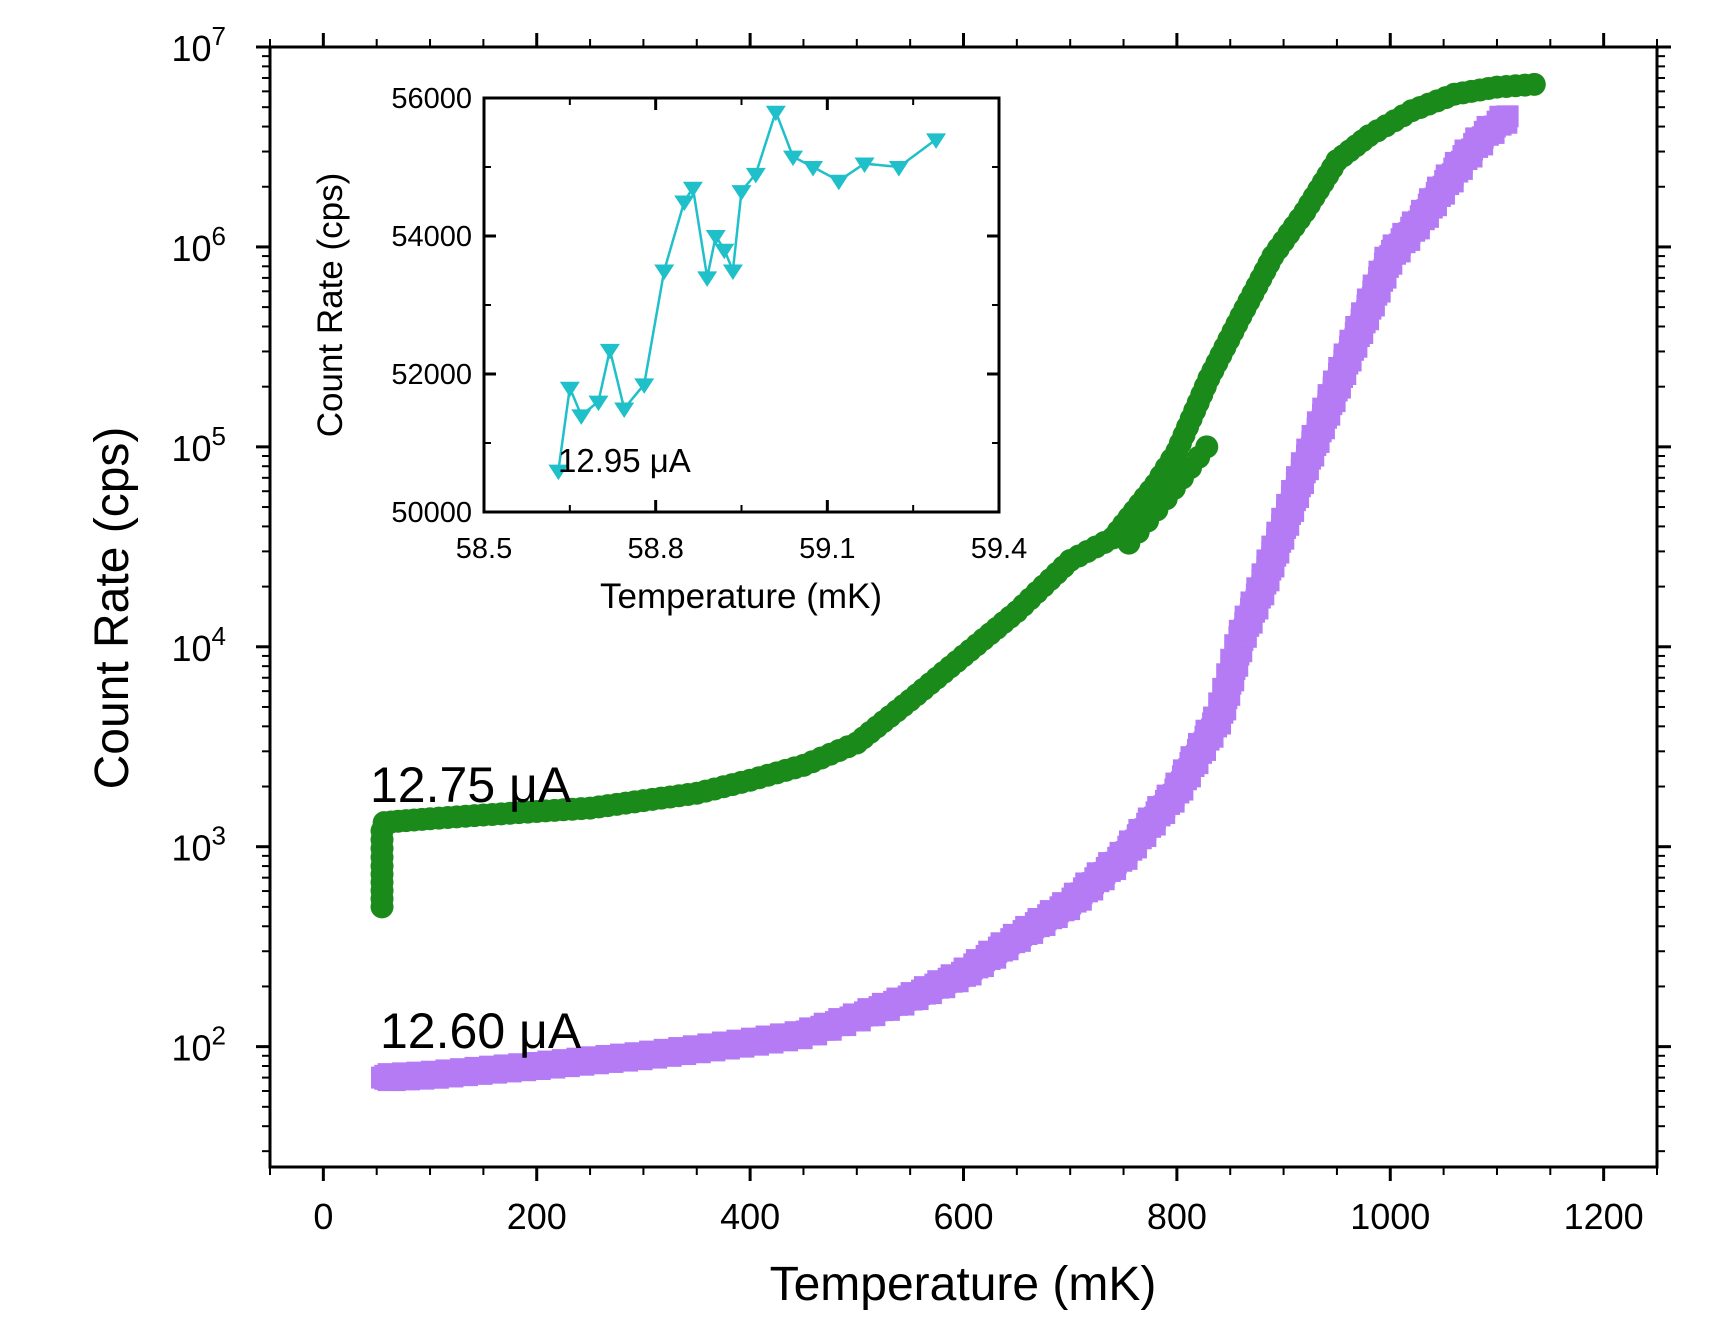 The width and height of the screenshot is (1728, 1344). What do you see at coordinates (431, 237) in the screenshot?
I see `inset-y-tick-label: 54000` at bounding box center [431, 237].